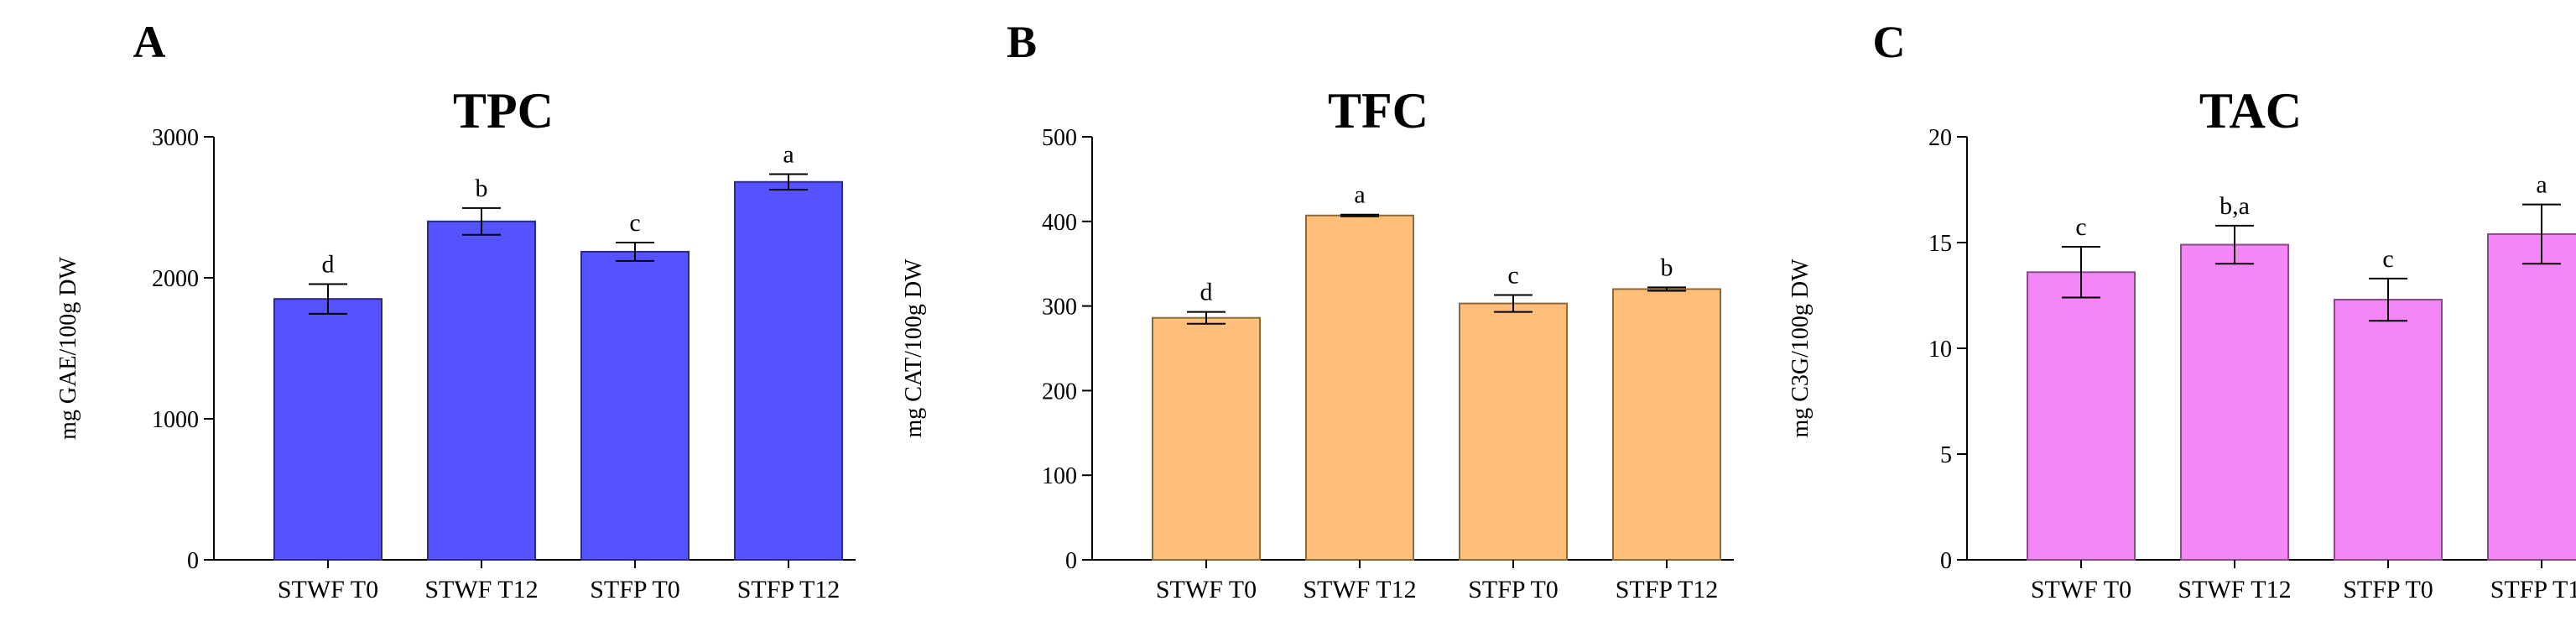  I want to click on y-tick-label: 200, so click(1059, 392).